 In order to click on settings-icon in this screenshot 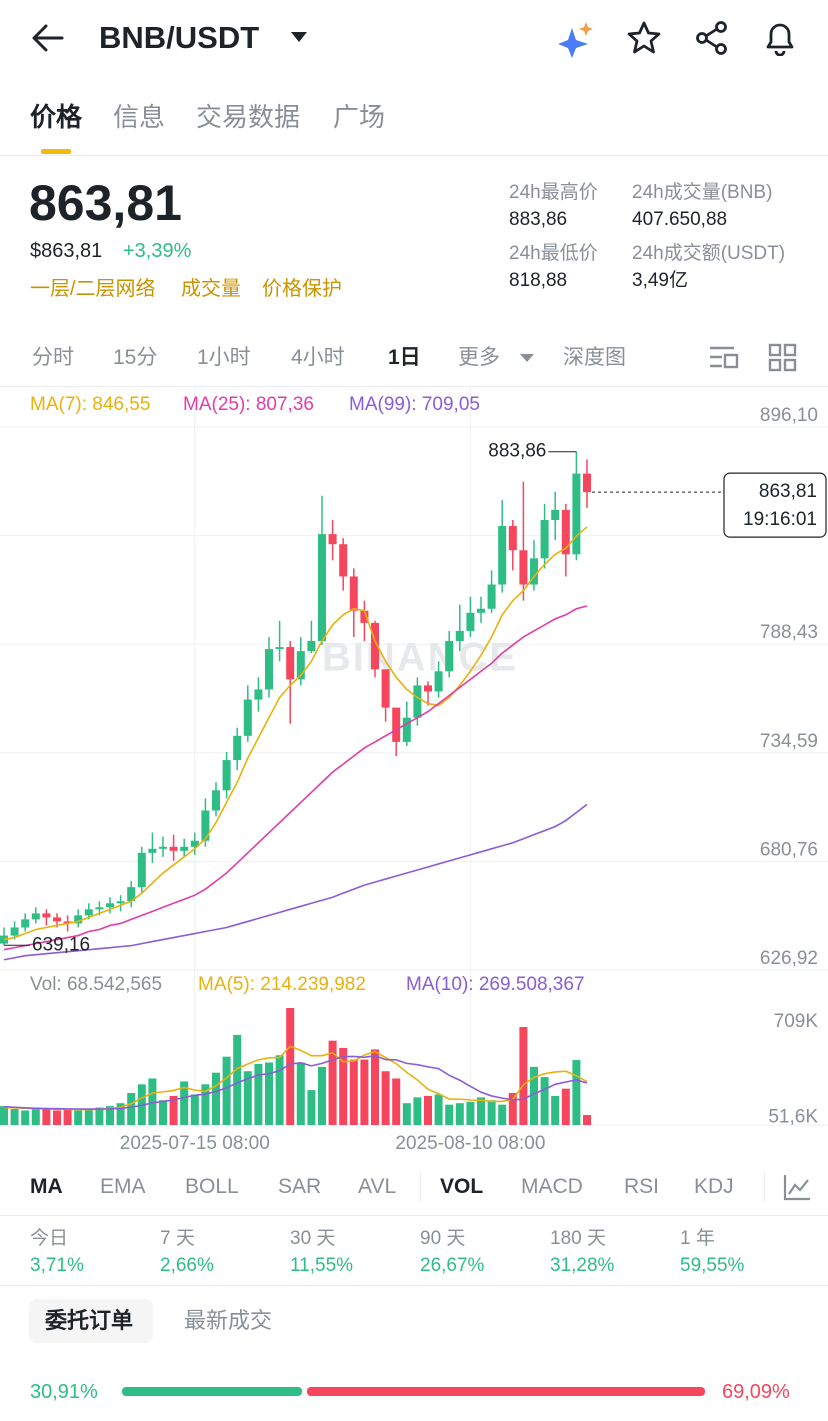, I will do `click(724, 358)`.